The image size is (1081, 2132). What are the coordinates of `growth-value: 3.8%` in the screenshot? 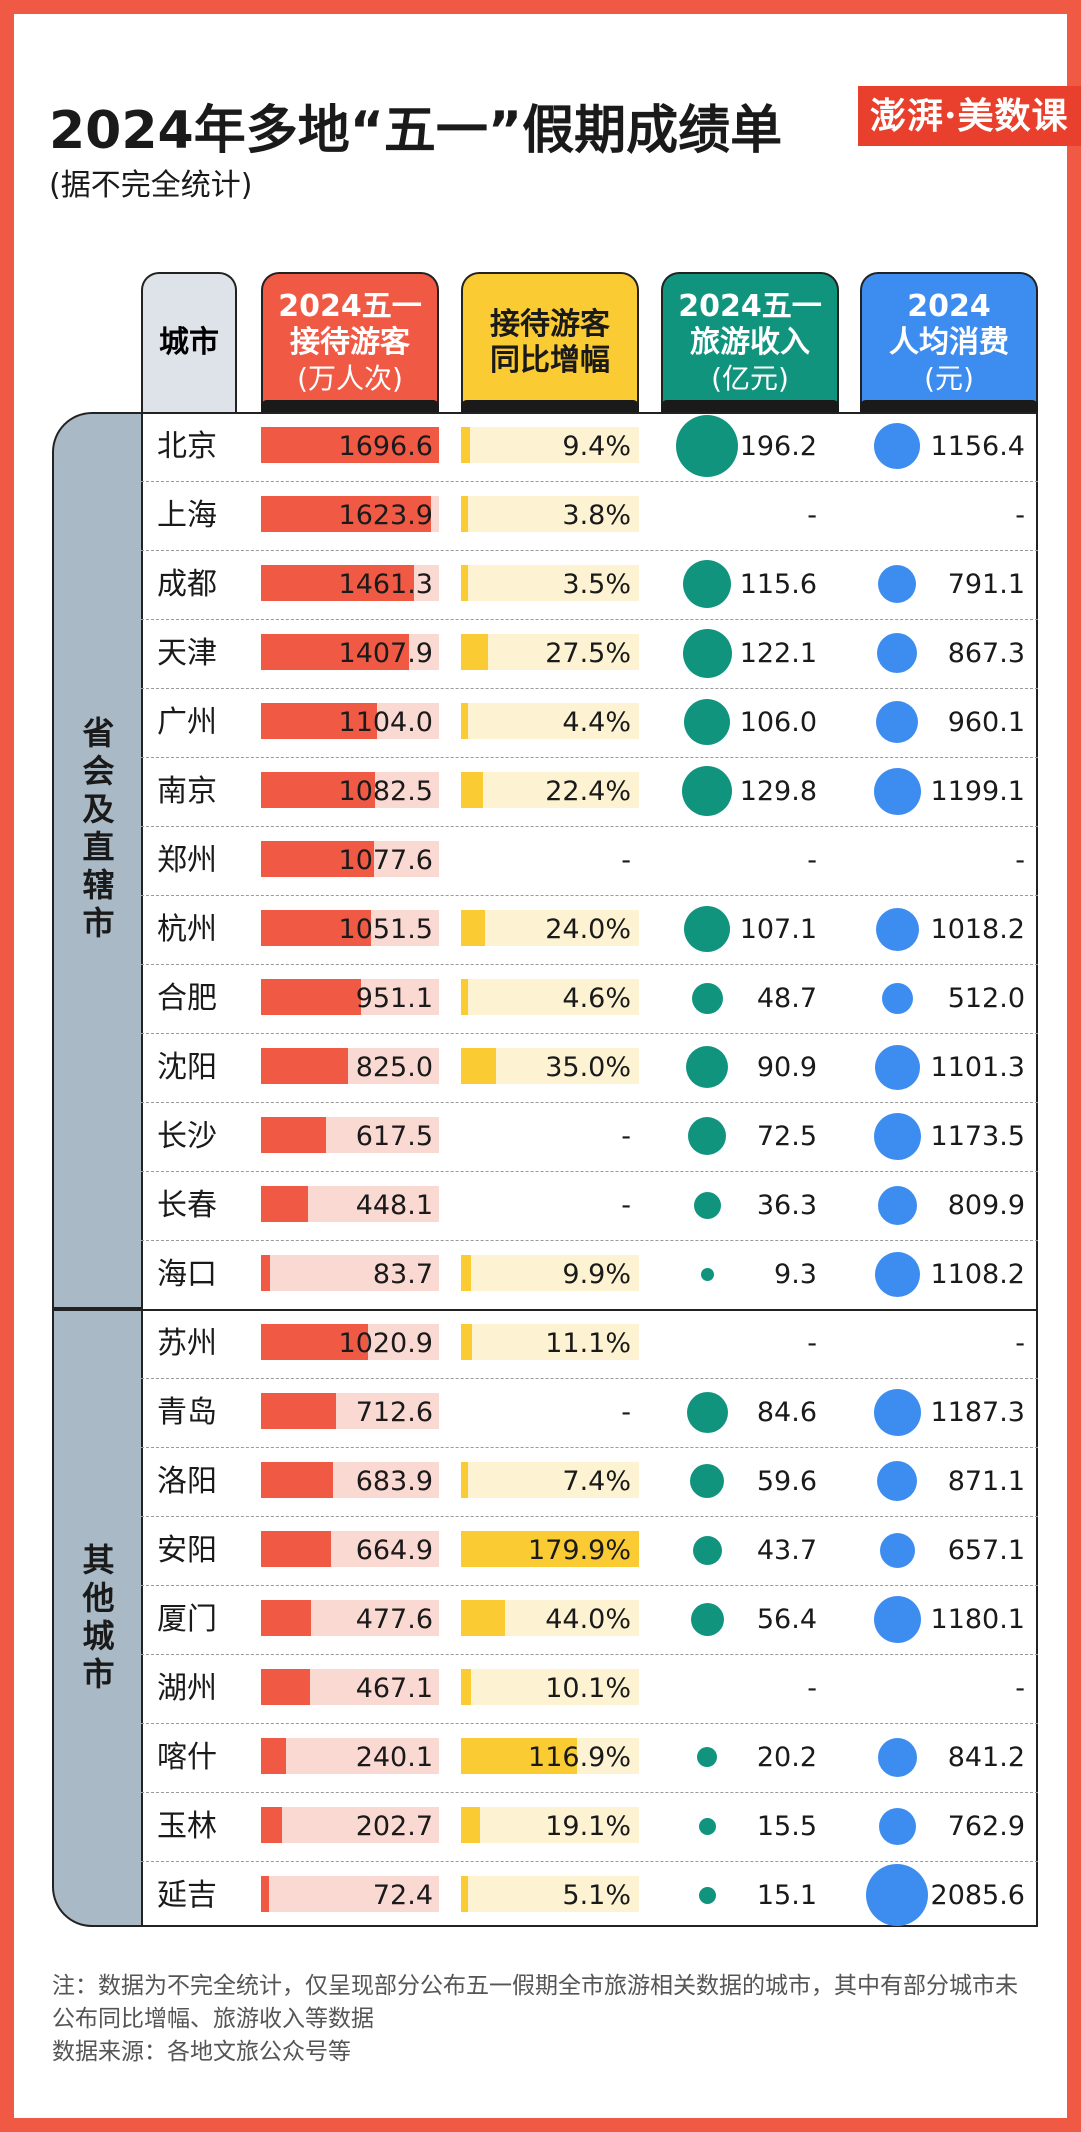 It's located at (596, 515).